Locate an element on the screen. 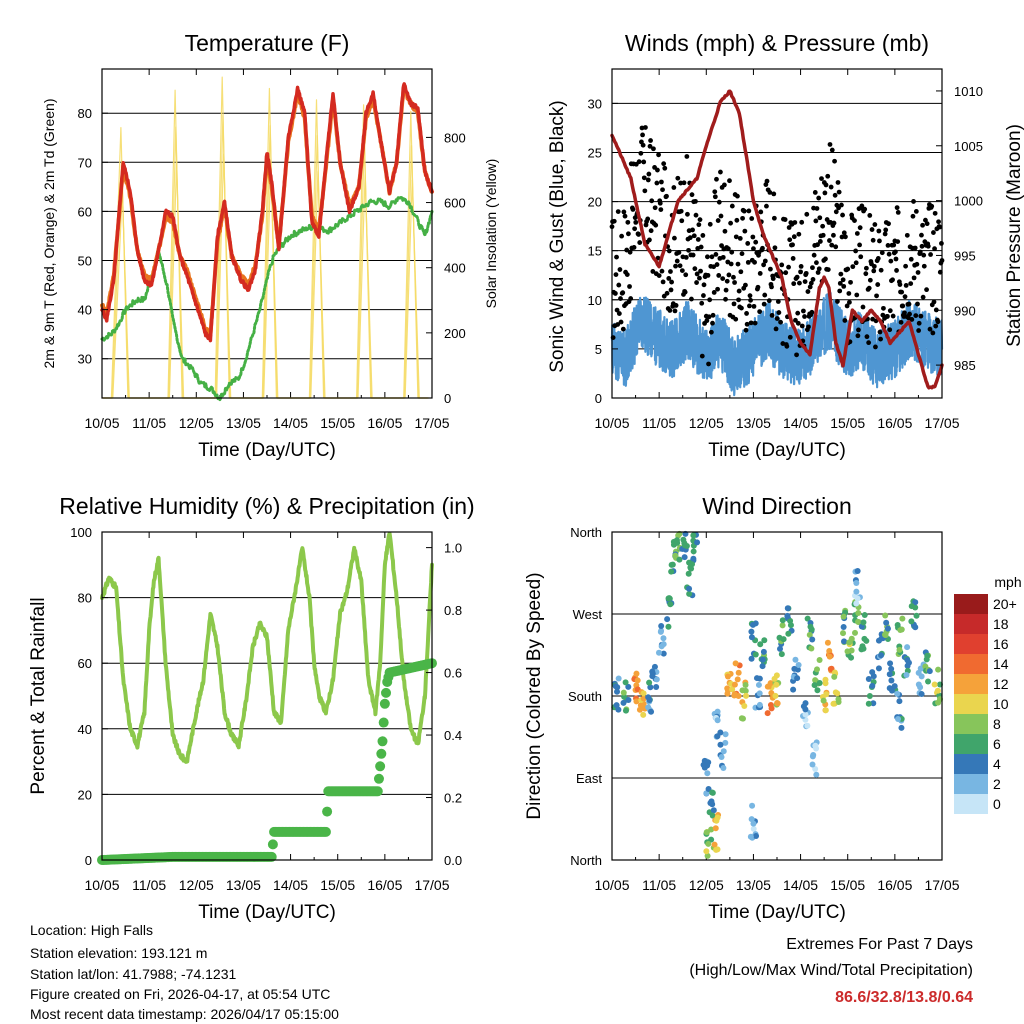 The height and width of the screenshot is (1024, 1024). temp-y-right-tick-label: 200 is located at coordinates (455, 333).